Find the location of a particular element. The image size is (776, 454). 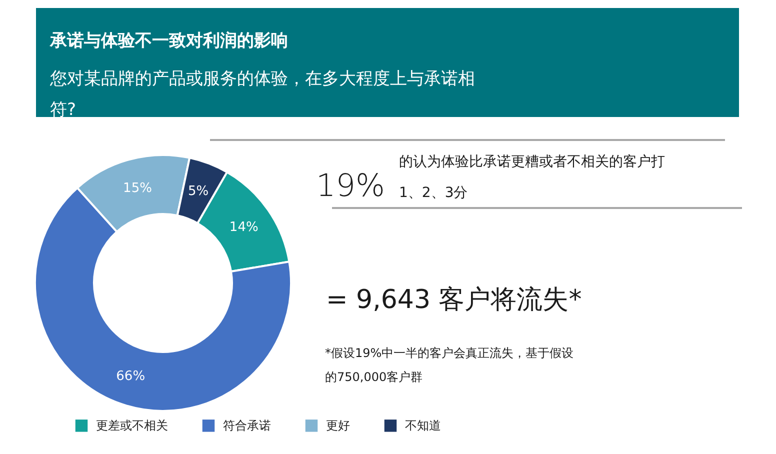

legend-label: 更好 is located at coordinates (338, 425).